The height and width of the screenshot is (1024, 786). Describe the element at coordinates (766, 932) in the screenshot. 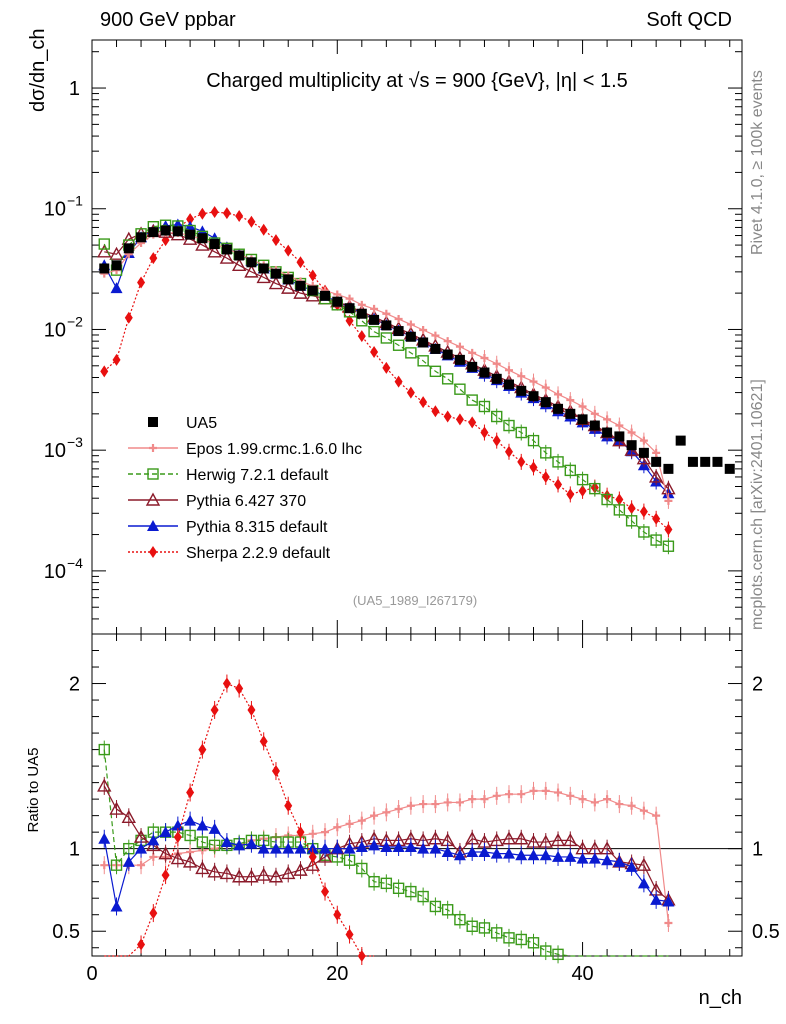

I see `ratio-tick-label-right: 0.5` at that location.